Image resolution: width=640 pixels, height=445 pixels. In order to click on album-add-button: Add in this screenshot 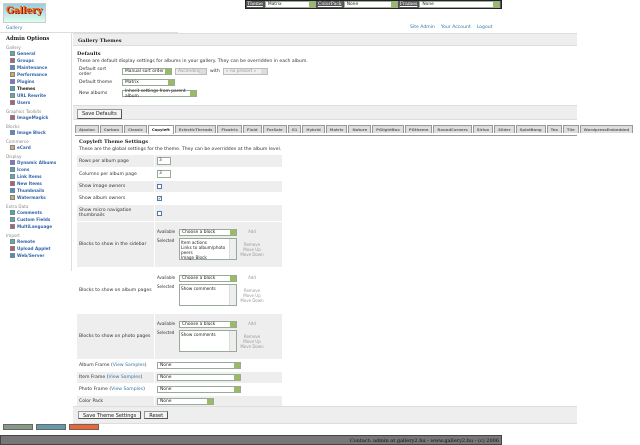, I will do `click(252, 277)`.